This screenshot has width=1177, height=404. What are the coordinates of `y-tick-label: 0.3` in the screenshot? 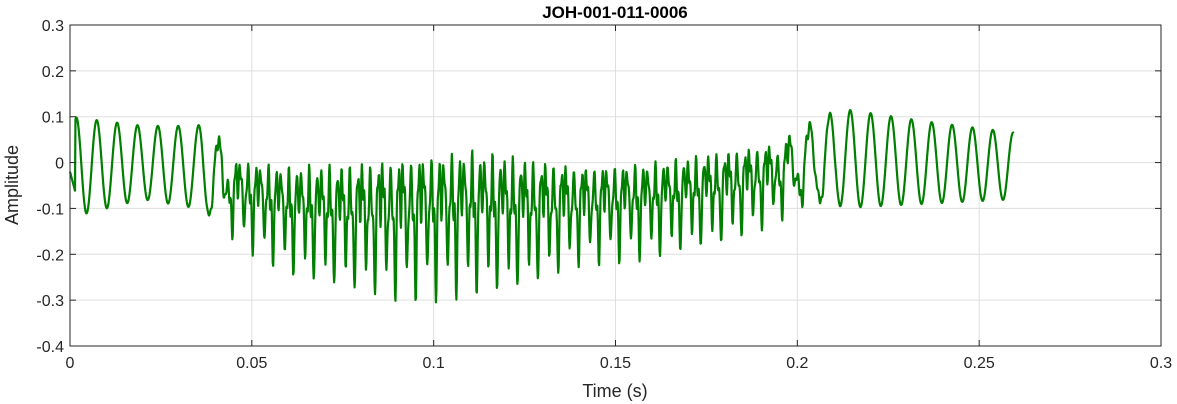 It's located at (53, 26).